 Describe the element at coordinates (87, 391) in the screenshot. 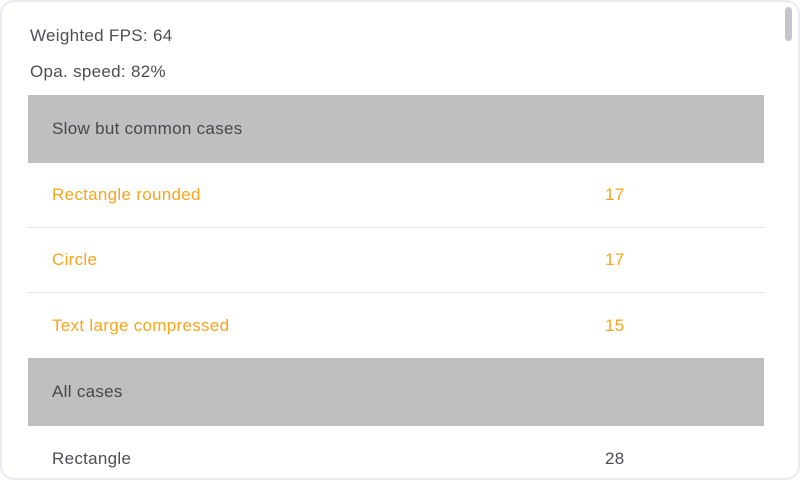

I see `section-header-label: All cases` at that location.